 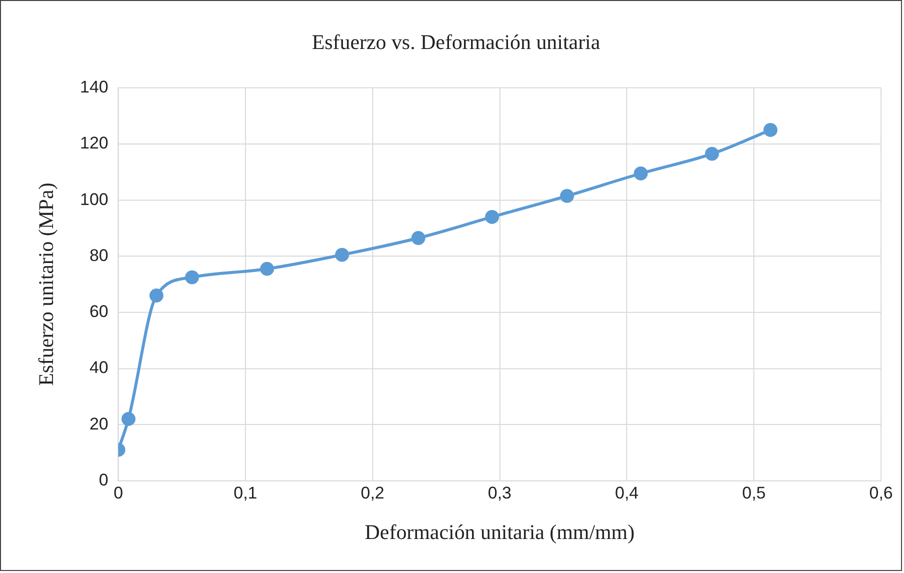 I want to click on x-tick-label: 0,6, so click(x=881, y=493).